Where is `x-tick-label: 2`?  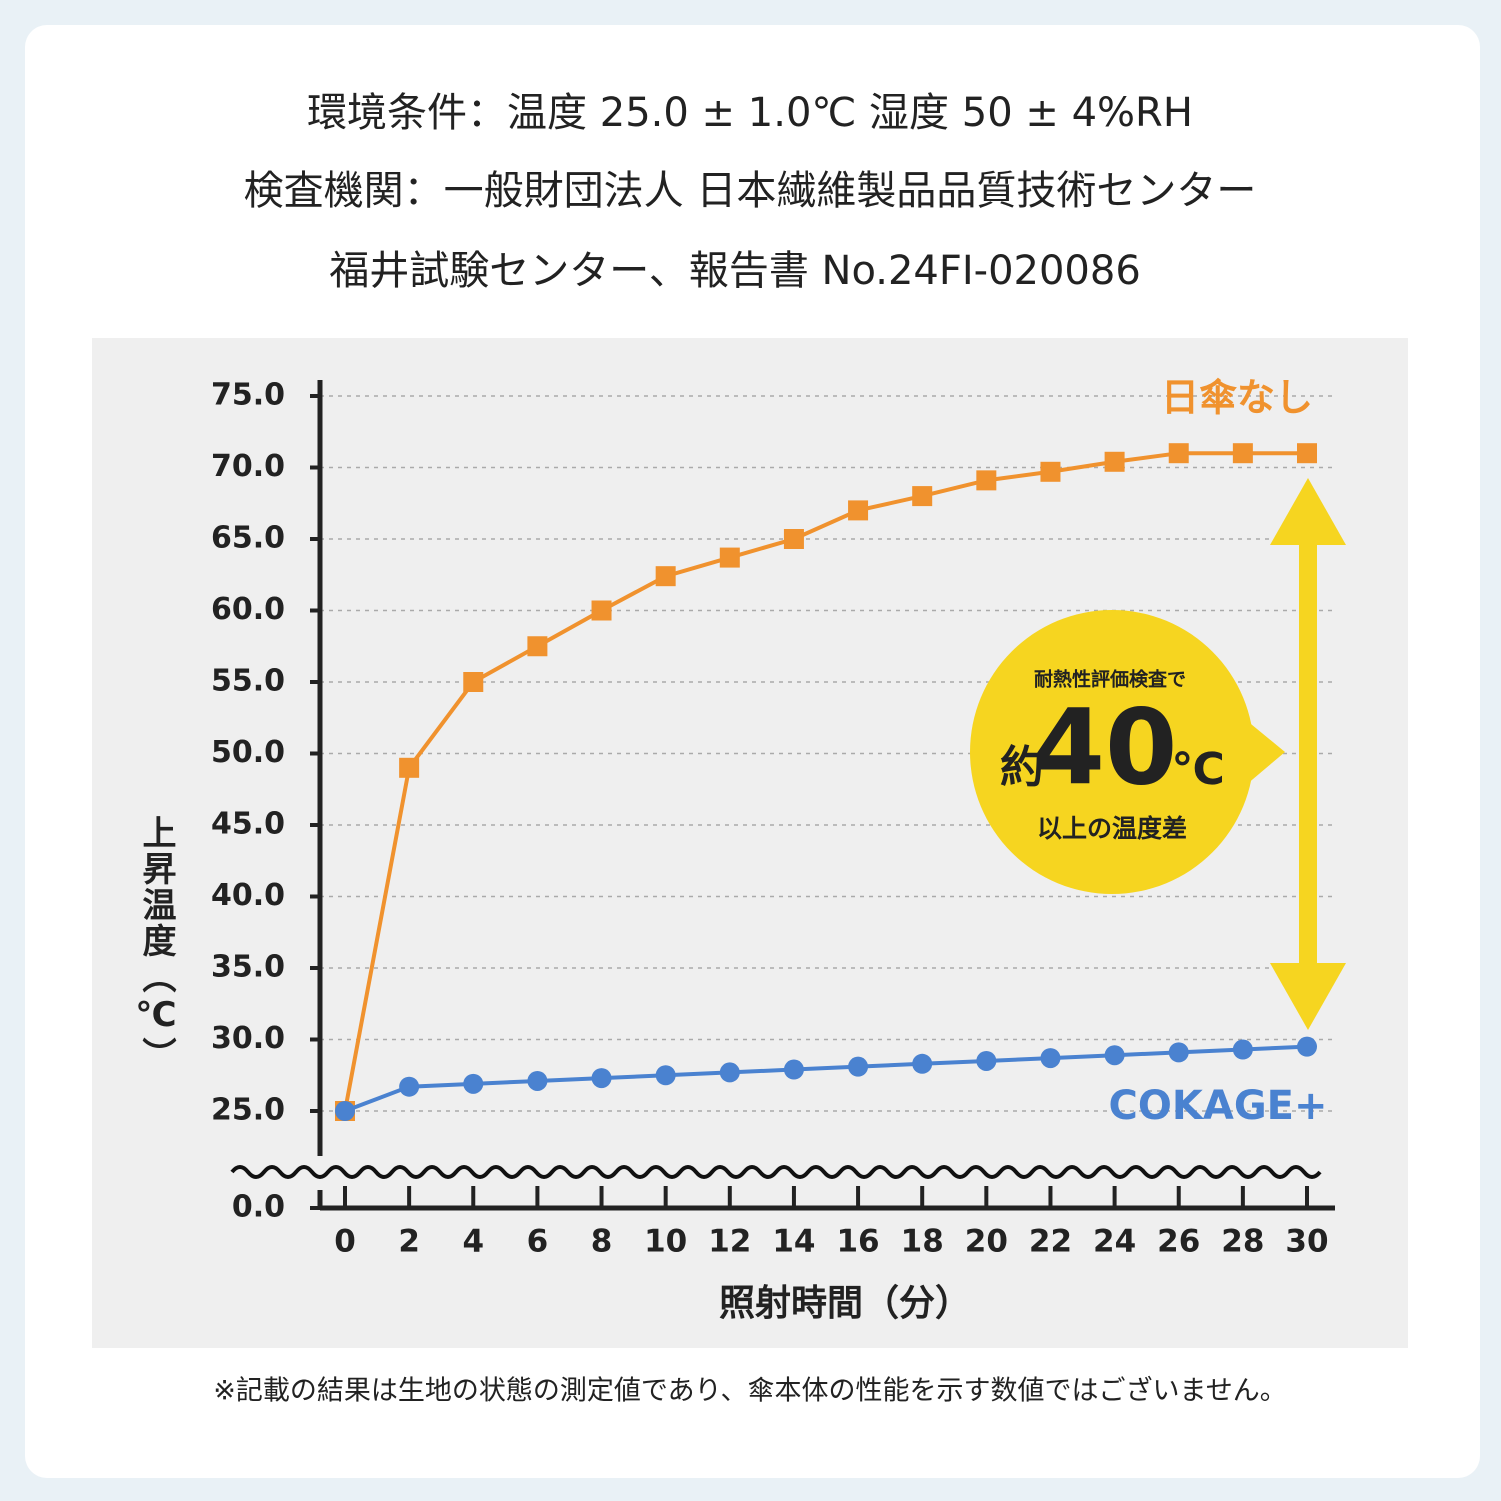
x-tick-label: 2 is located at coordinates (409, 1242).